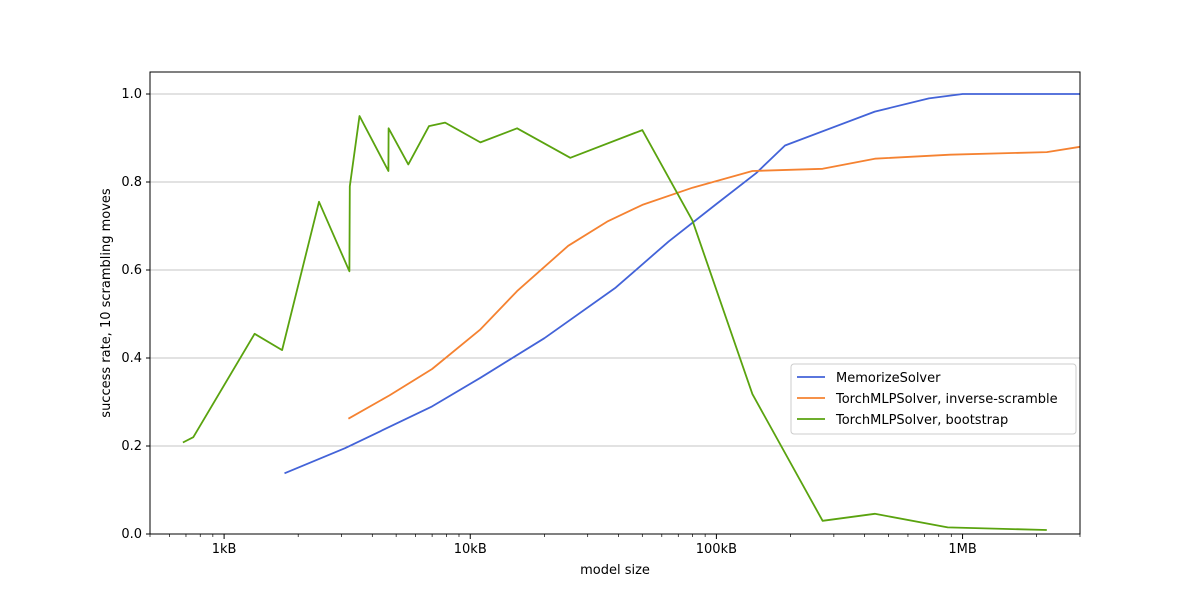 This screenshot has width=1200, height=600. I want to click on legend-entry-0: MemorizeSolver, so click(888, 378).